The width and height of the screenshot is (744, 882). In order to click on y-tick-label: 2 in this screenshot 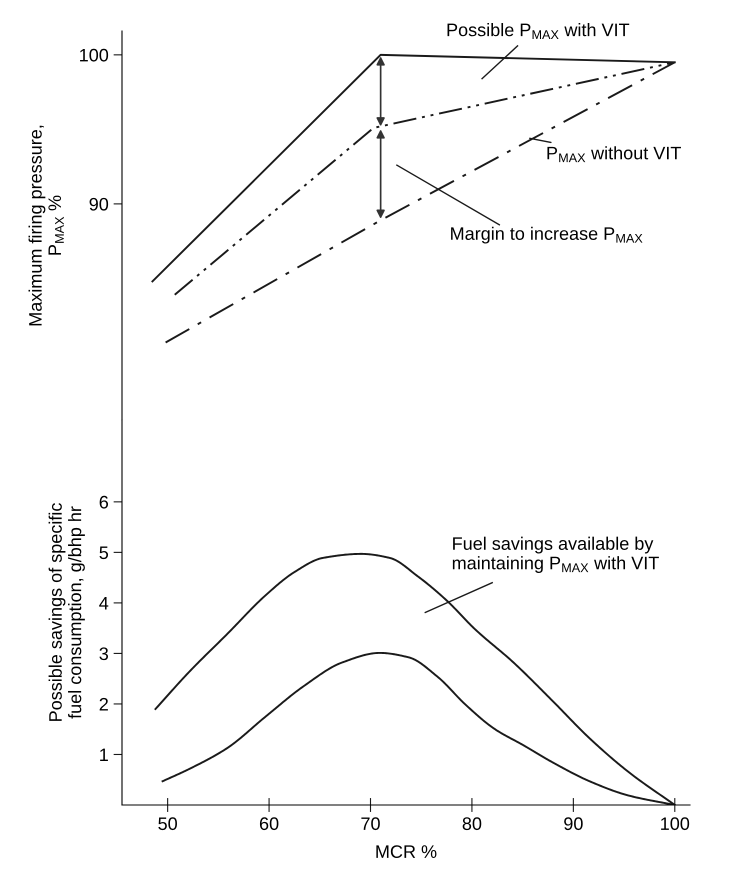, I will do `click(104, 704)`.